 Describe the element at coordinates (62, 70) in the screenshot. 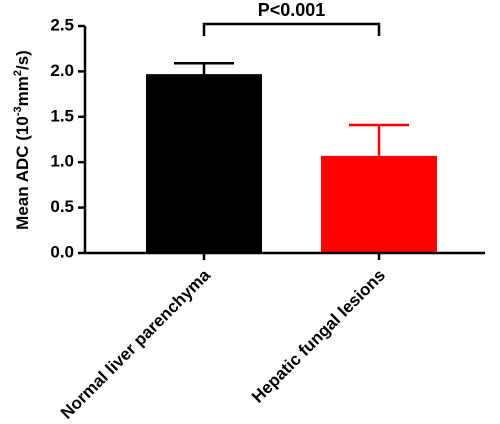

I see `y-tick-label: 2.0` at that location.